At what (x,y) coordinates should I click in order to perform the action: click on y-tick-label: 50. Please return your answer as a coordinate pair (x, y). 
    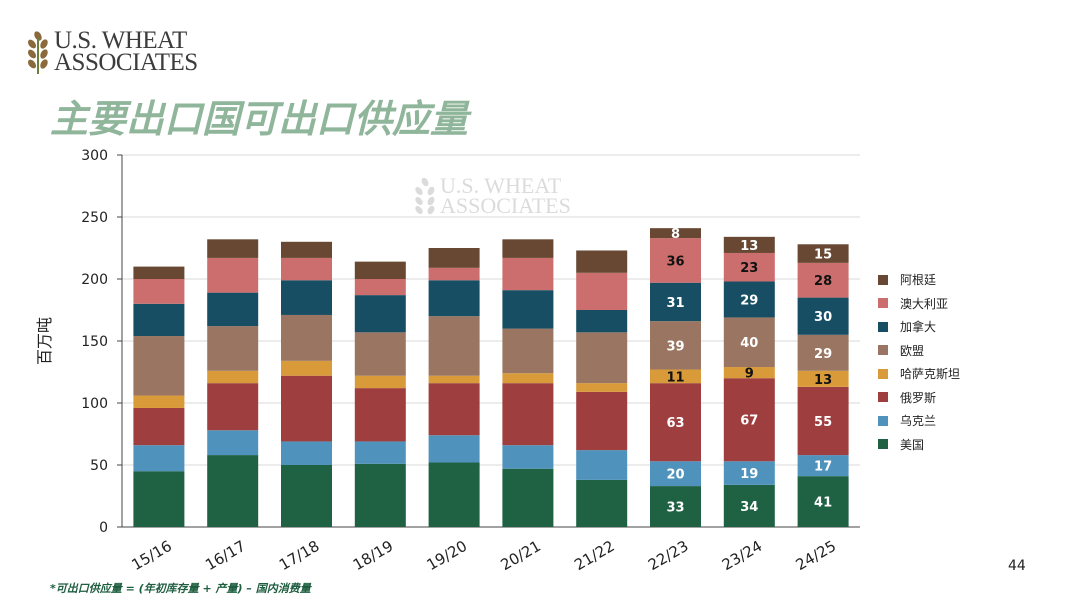
    Looking at the image, I should click on (99, 466).